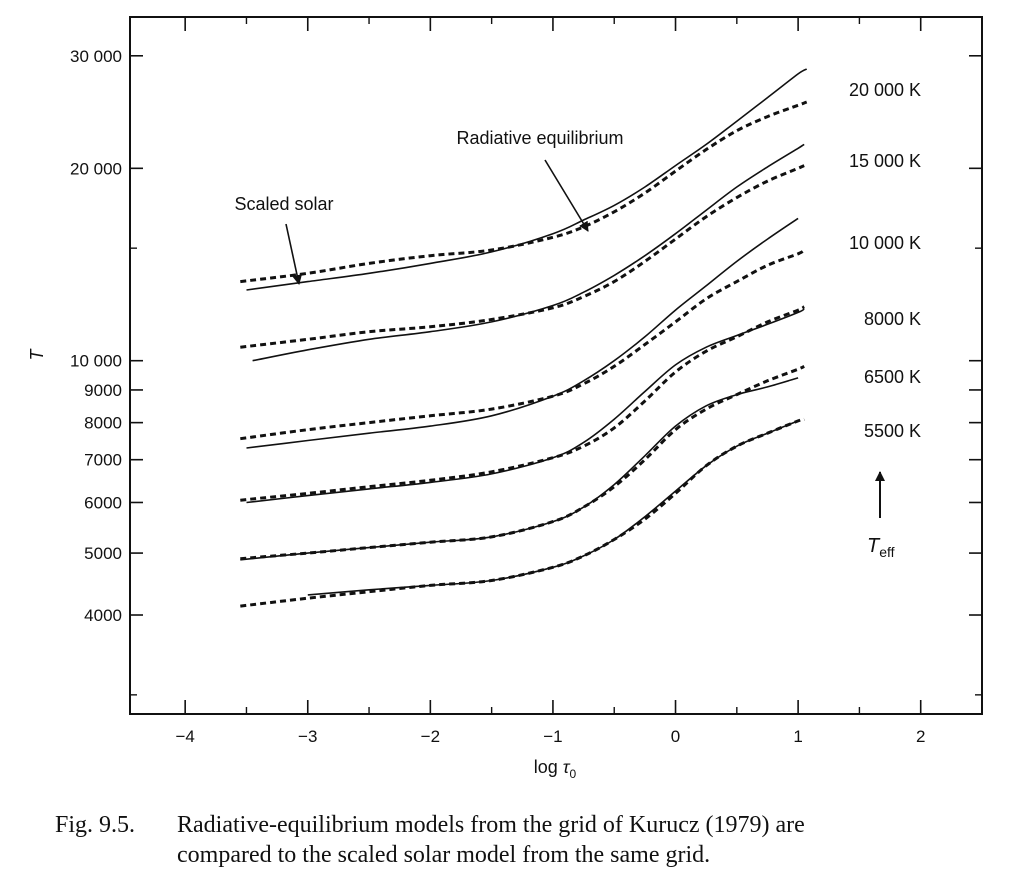 The image size is (1034, 890). I want to click on x-tick-label: 2, so click(920, 736).